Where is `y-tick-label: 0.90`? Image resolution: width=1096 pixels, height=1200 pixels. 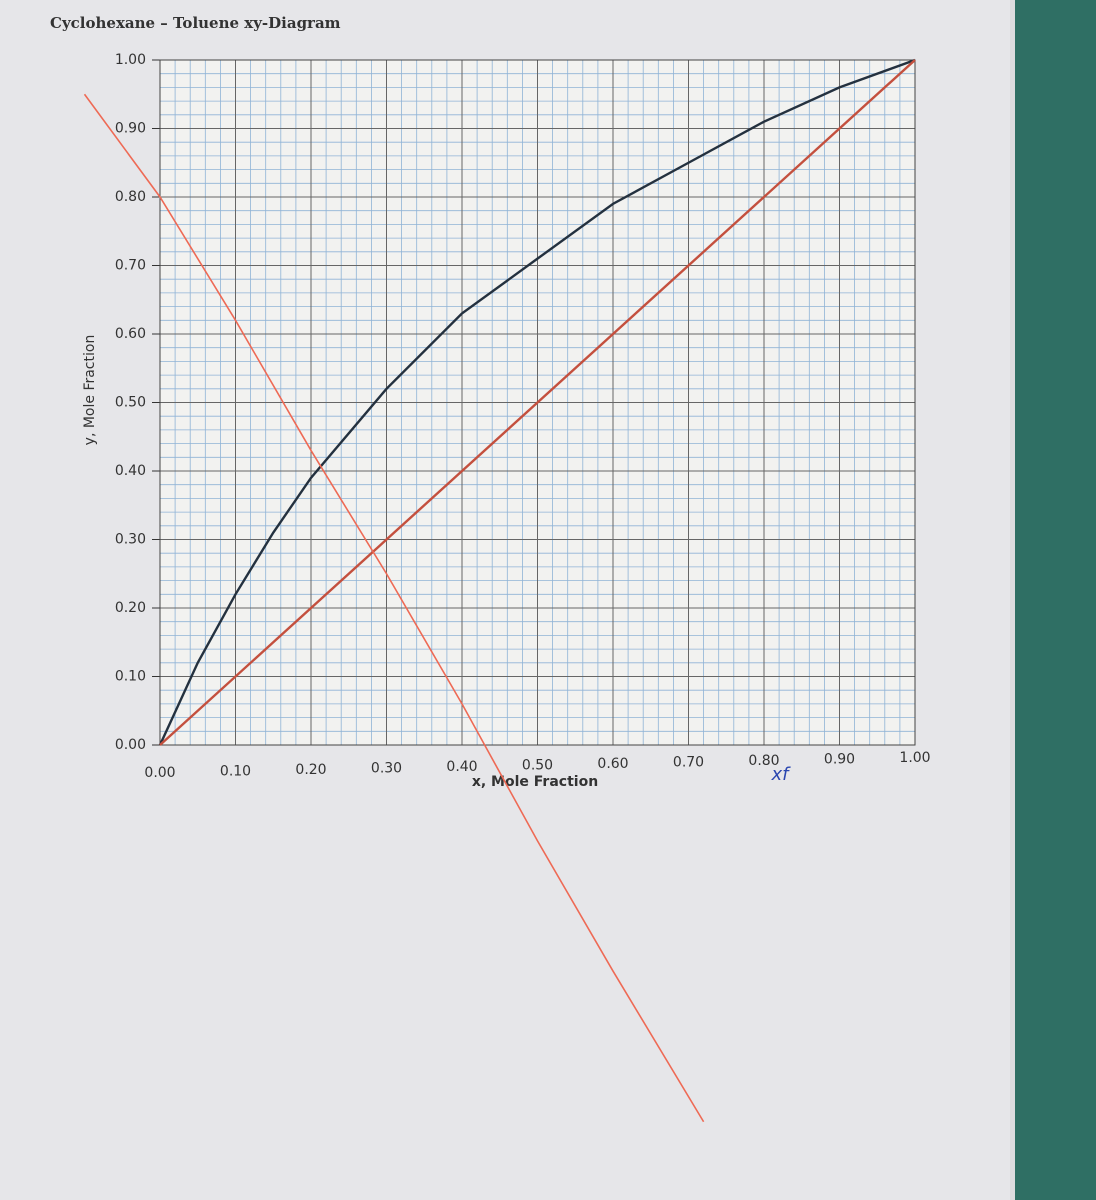
y-tick-label: 0.90 is located at coordinates (130, 129).